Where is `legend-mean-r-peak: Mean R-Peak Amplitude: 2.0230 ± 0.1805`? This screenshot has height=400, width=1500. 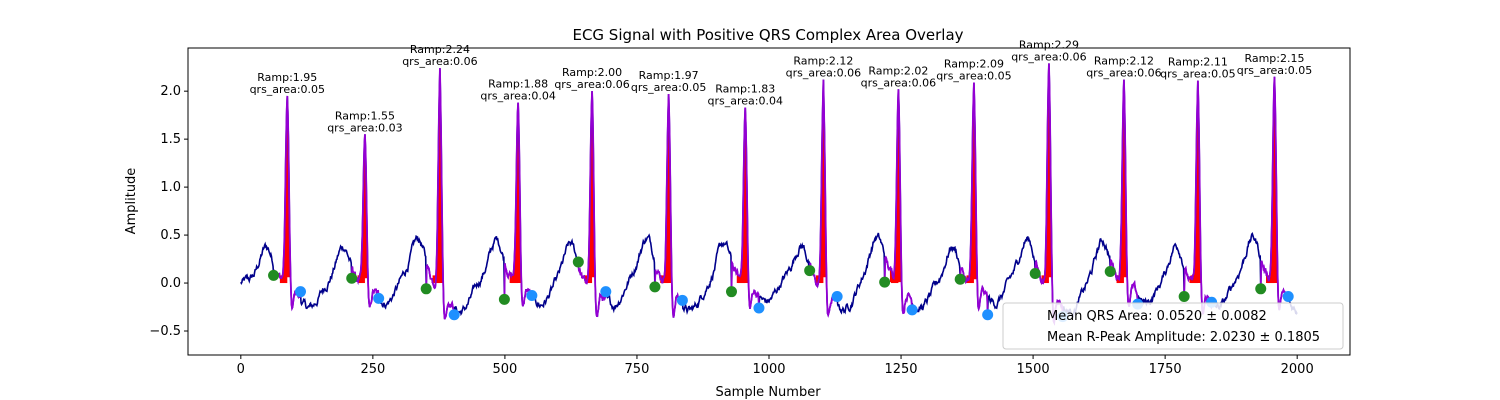 legend-mean-r-peak: Mean R-Peak Amplitude: 2.0230 ± 0.1805 is located at coordinates (1183, 337).